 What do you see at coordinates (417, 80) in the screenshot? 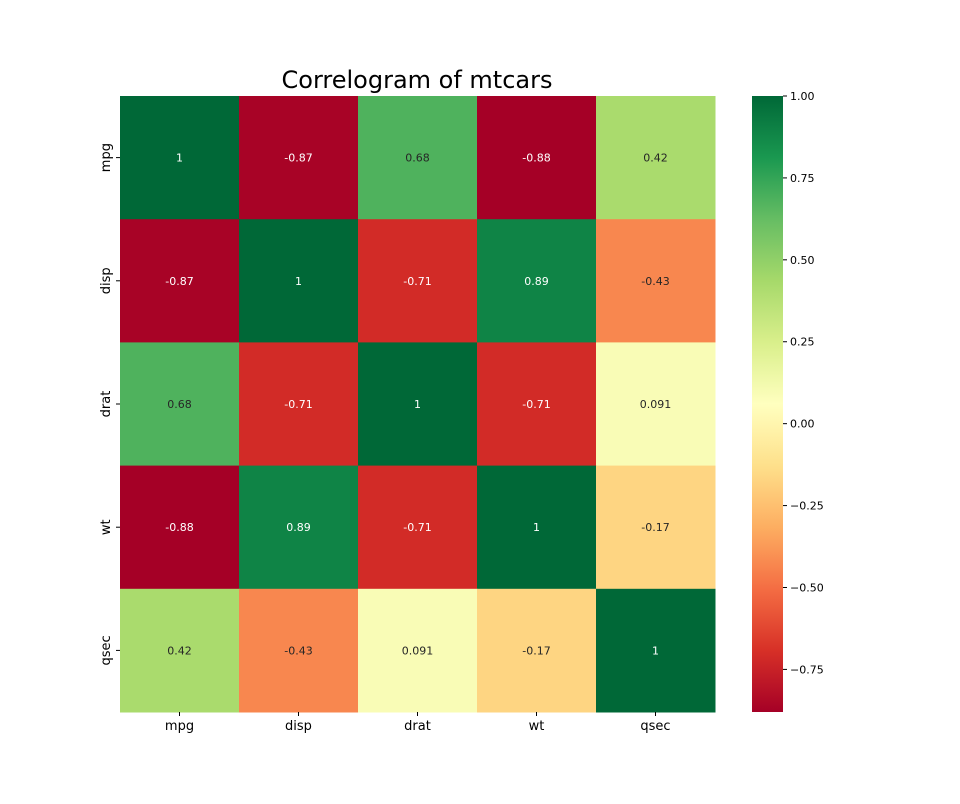
I see `chart-title: Correlogram of mtcars` at bounding box center [417, 80].